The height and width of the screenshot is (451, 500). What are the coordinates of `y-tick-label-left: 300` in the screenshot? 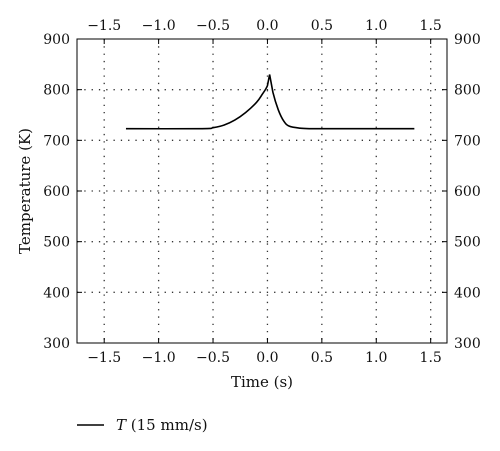 It's located at (56, 344).